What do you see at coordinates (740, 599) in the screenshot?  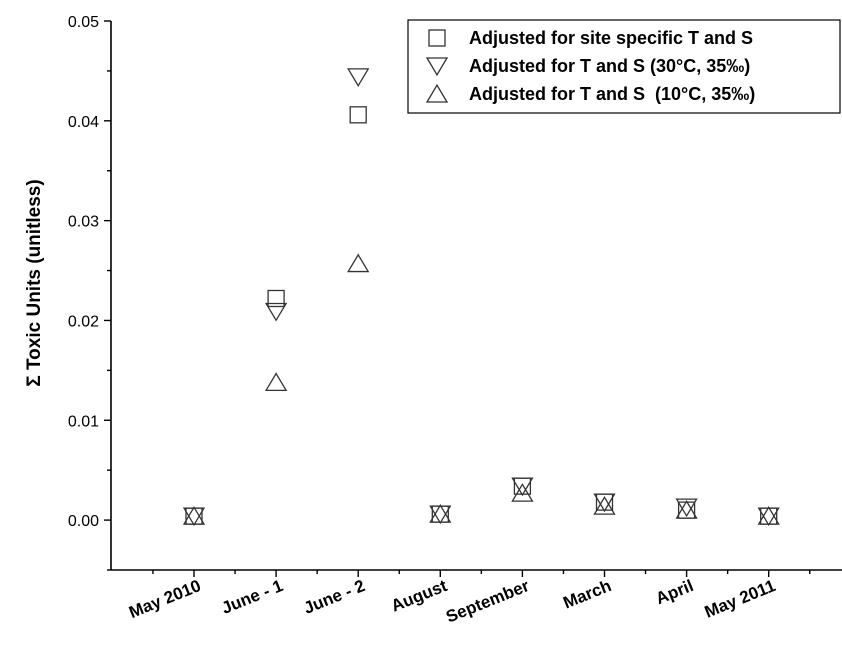 I see `x-tick-label: May 2011` at bounding box center [740, 599].